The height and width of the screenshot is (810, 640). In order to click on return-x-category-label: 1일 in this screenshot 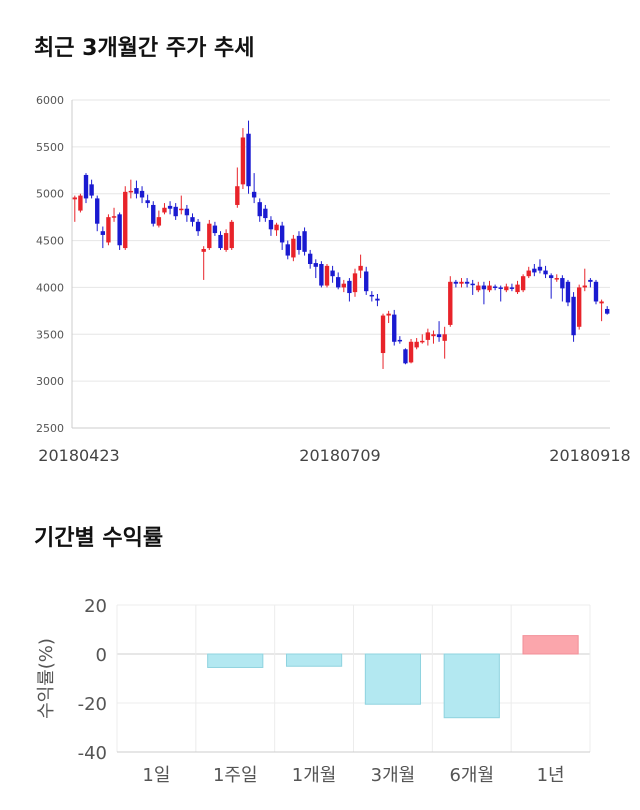, I will do `click(156, 775)`.